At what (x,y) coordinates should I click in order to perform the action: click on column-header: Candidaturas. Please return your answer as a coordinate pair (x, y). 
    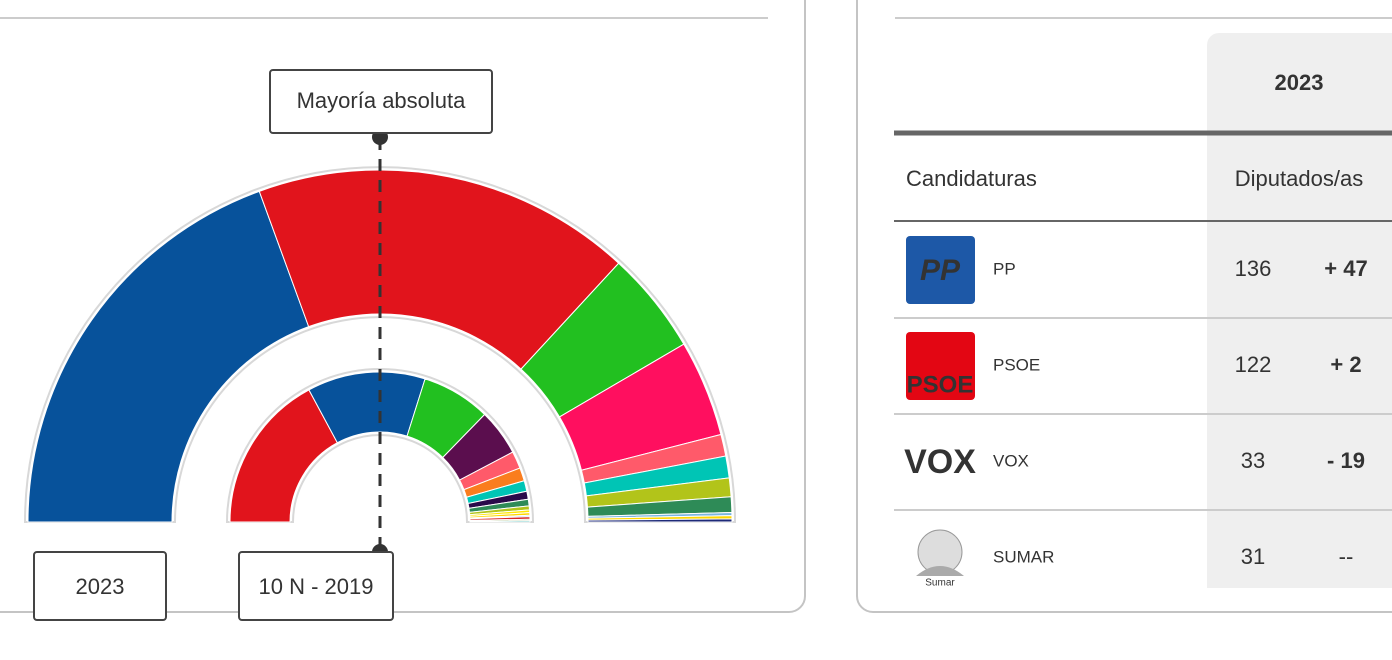
    Looking at the image, I should click on (971, 178).